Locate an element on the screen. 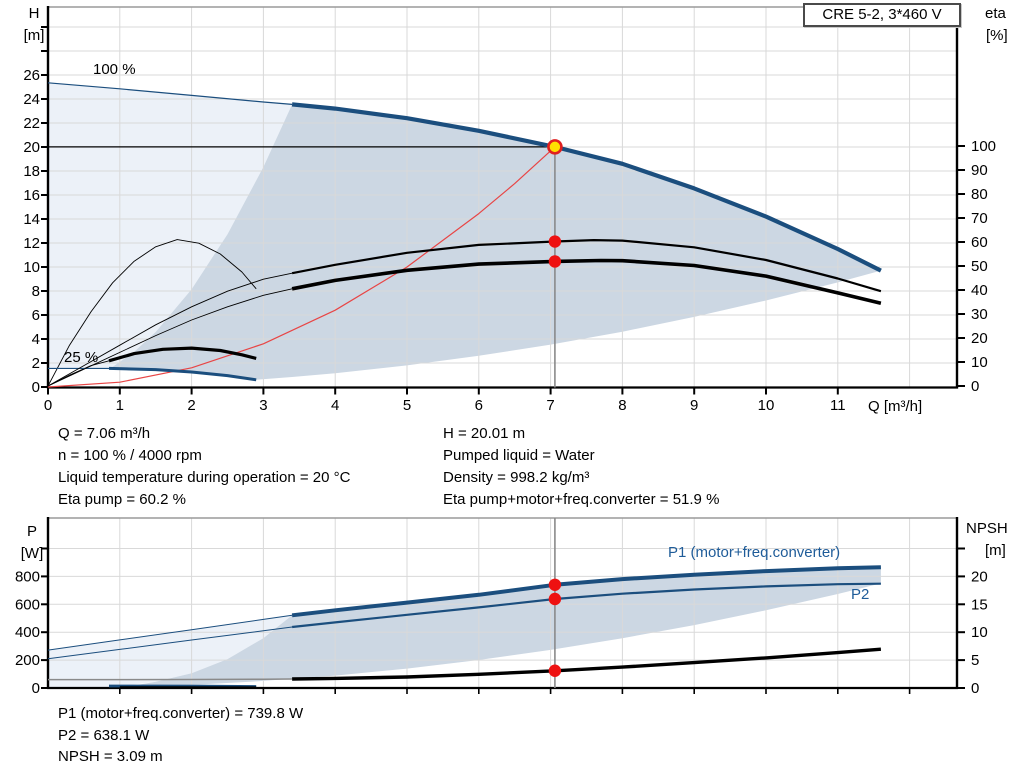 Image resolution: width=1024 pixels, height=781 pixels. npsh-axis-unit: [m] is located at coordinates (995, 550).